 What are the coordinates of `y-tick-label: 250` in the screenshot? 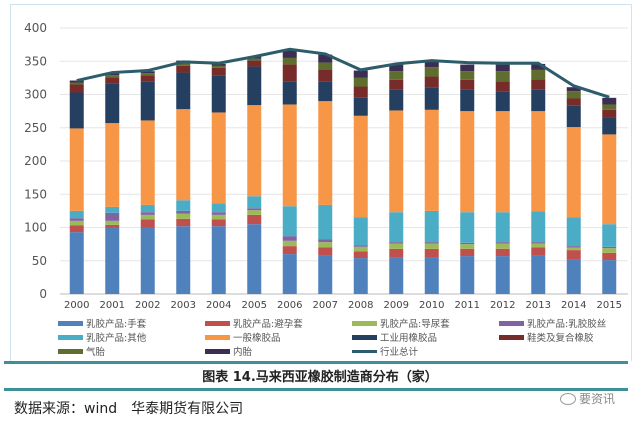 It's located at (35, 128).